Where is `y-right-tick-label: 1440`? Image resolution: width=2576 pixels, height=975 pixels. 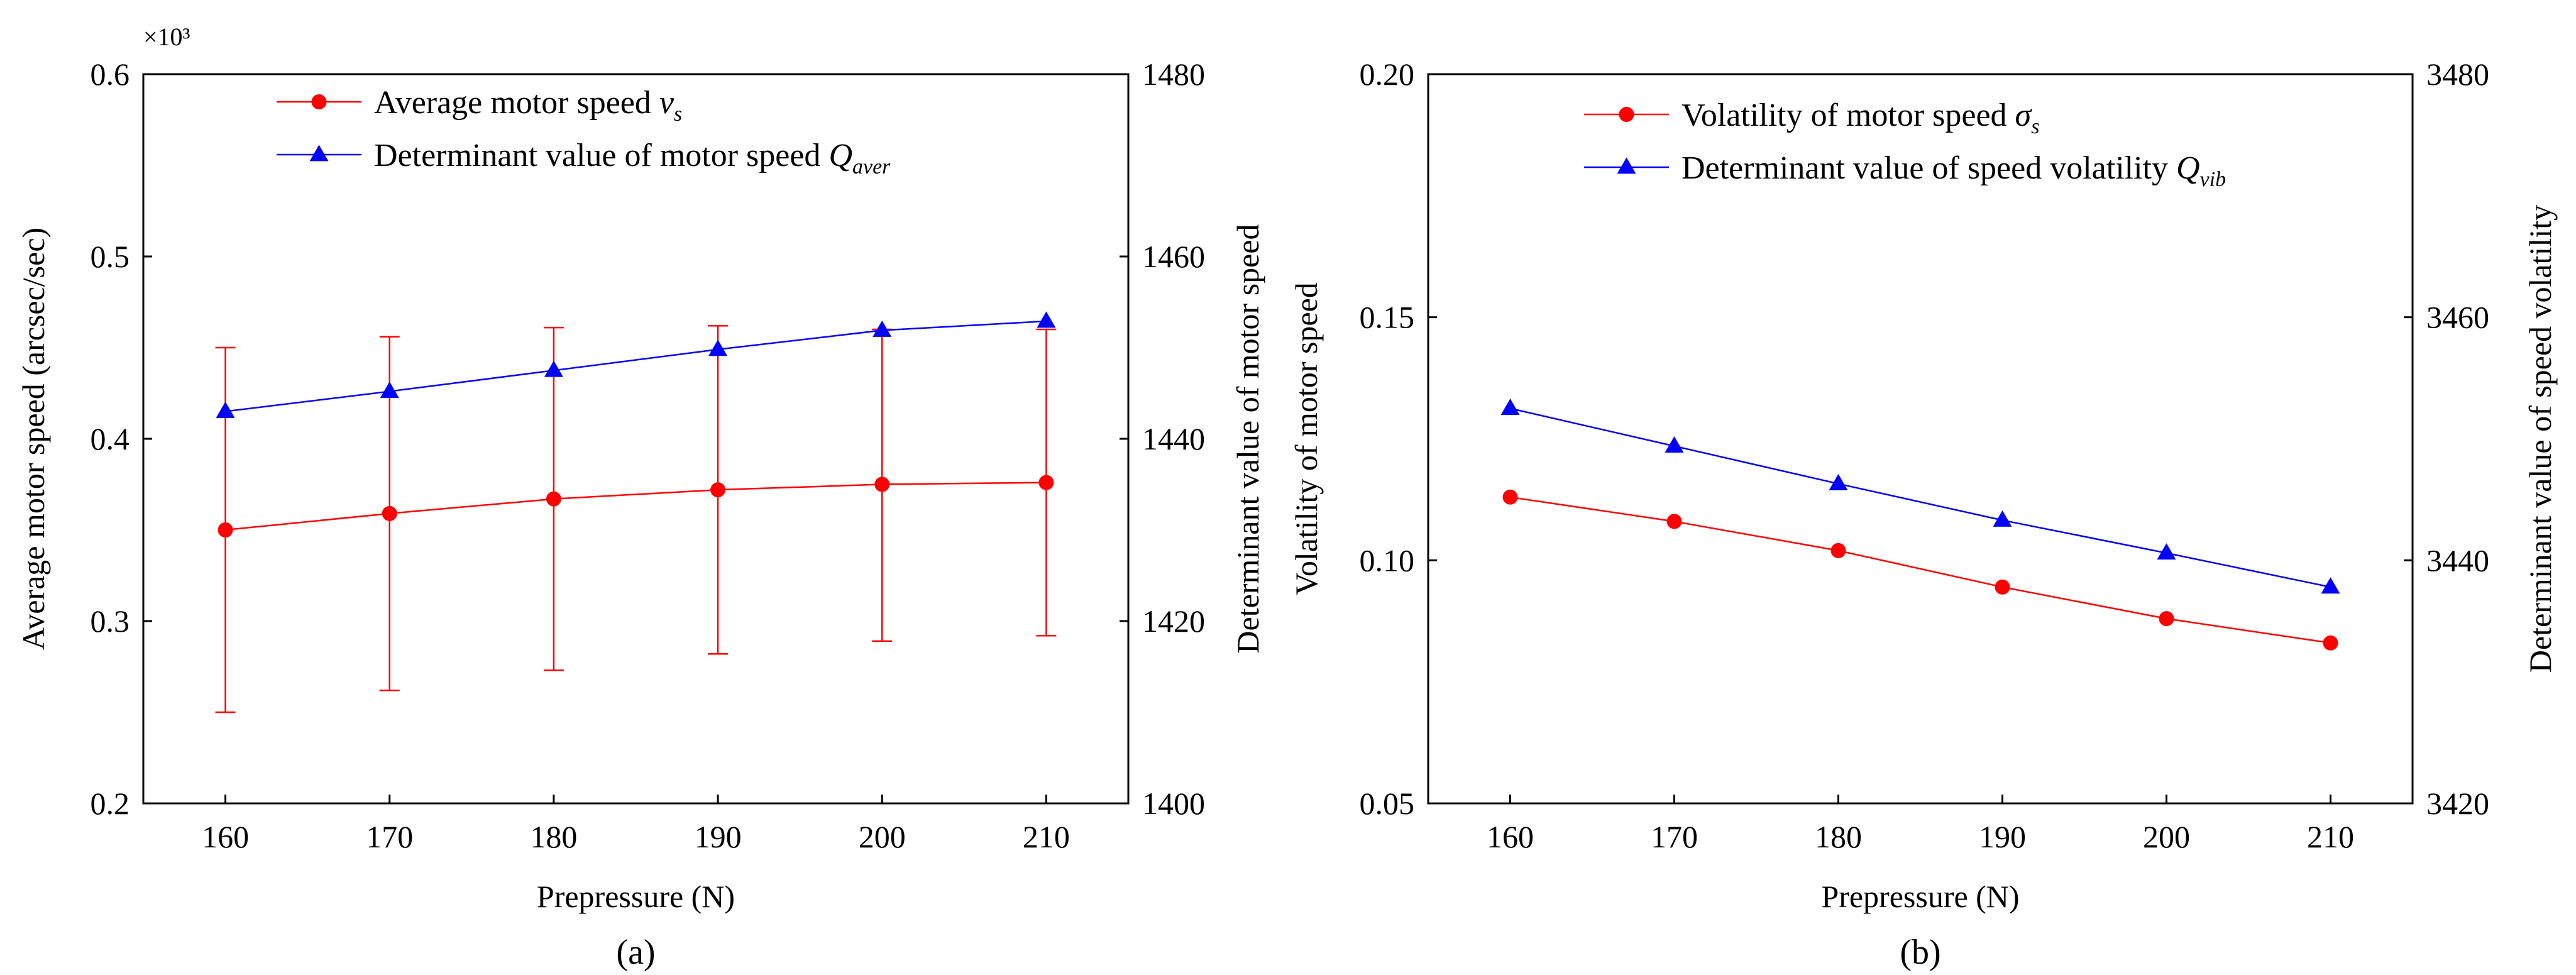
y-right-tick-label: 1440 is located at coordinates (1173, 438).